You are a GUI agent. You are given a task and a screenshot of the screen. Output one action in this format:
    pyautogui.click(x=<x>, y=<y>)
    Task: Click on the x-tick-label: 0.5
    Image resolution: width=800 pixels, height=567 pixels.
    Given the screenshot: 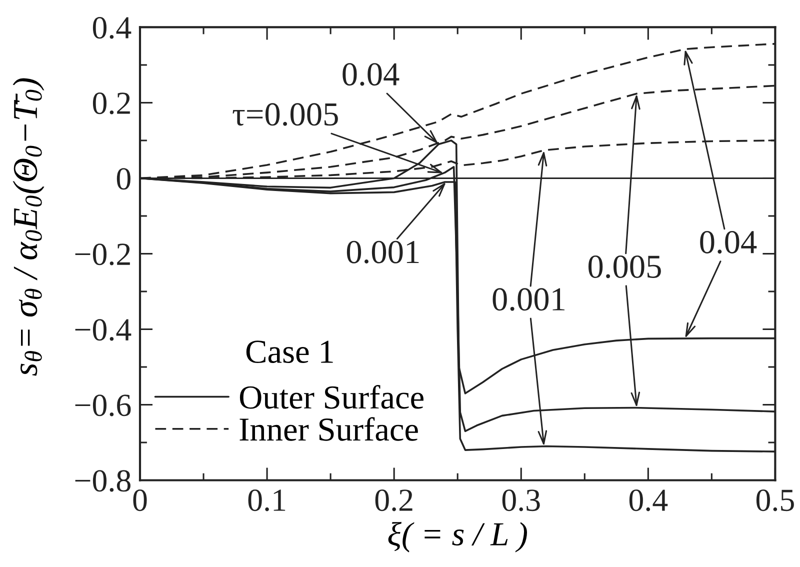 What is the action you would take?
    pyautogui.click(x=775, y=501)
    